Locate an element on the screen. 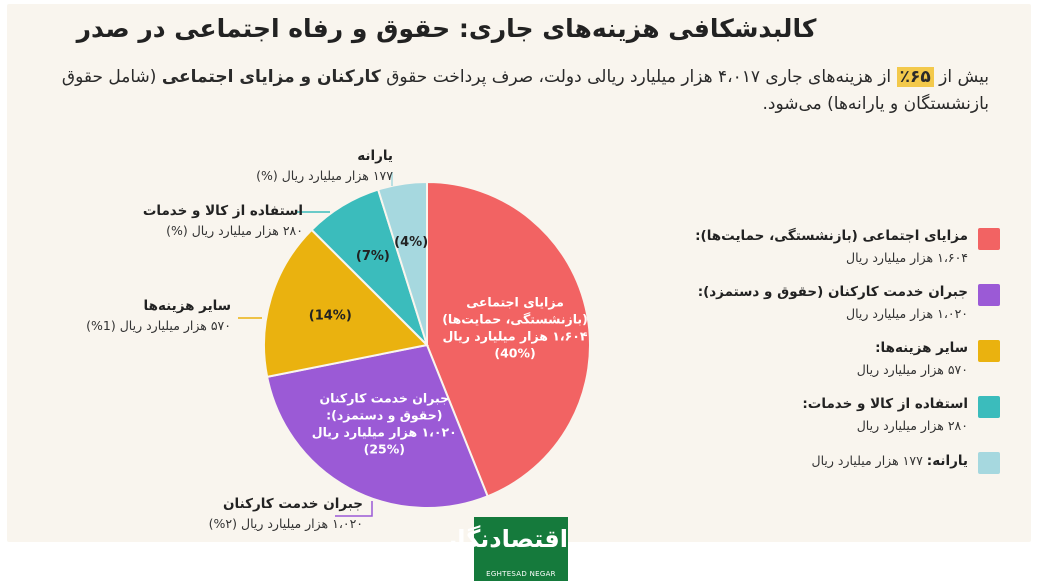  legend-value: ۱۷۷ هزار میلیارد ریال is located at coordinates (867, 460).